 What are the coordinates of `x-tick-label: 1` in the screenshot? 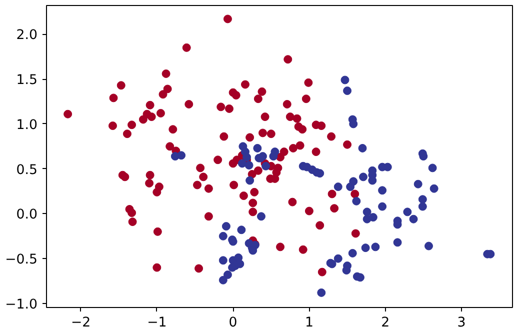 It's located at (309, 323).